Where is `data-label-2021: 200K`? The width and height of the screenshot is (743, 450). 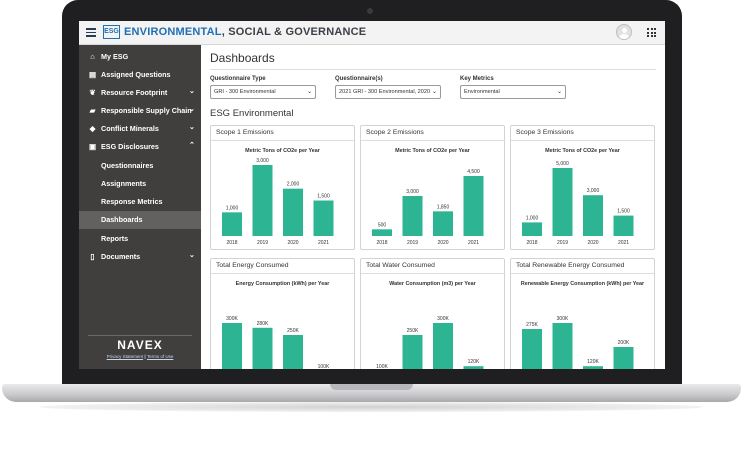 data-label-2021: 200K is located at coordinates (624, 343).